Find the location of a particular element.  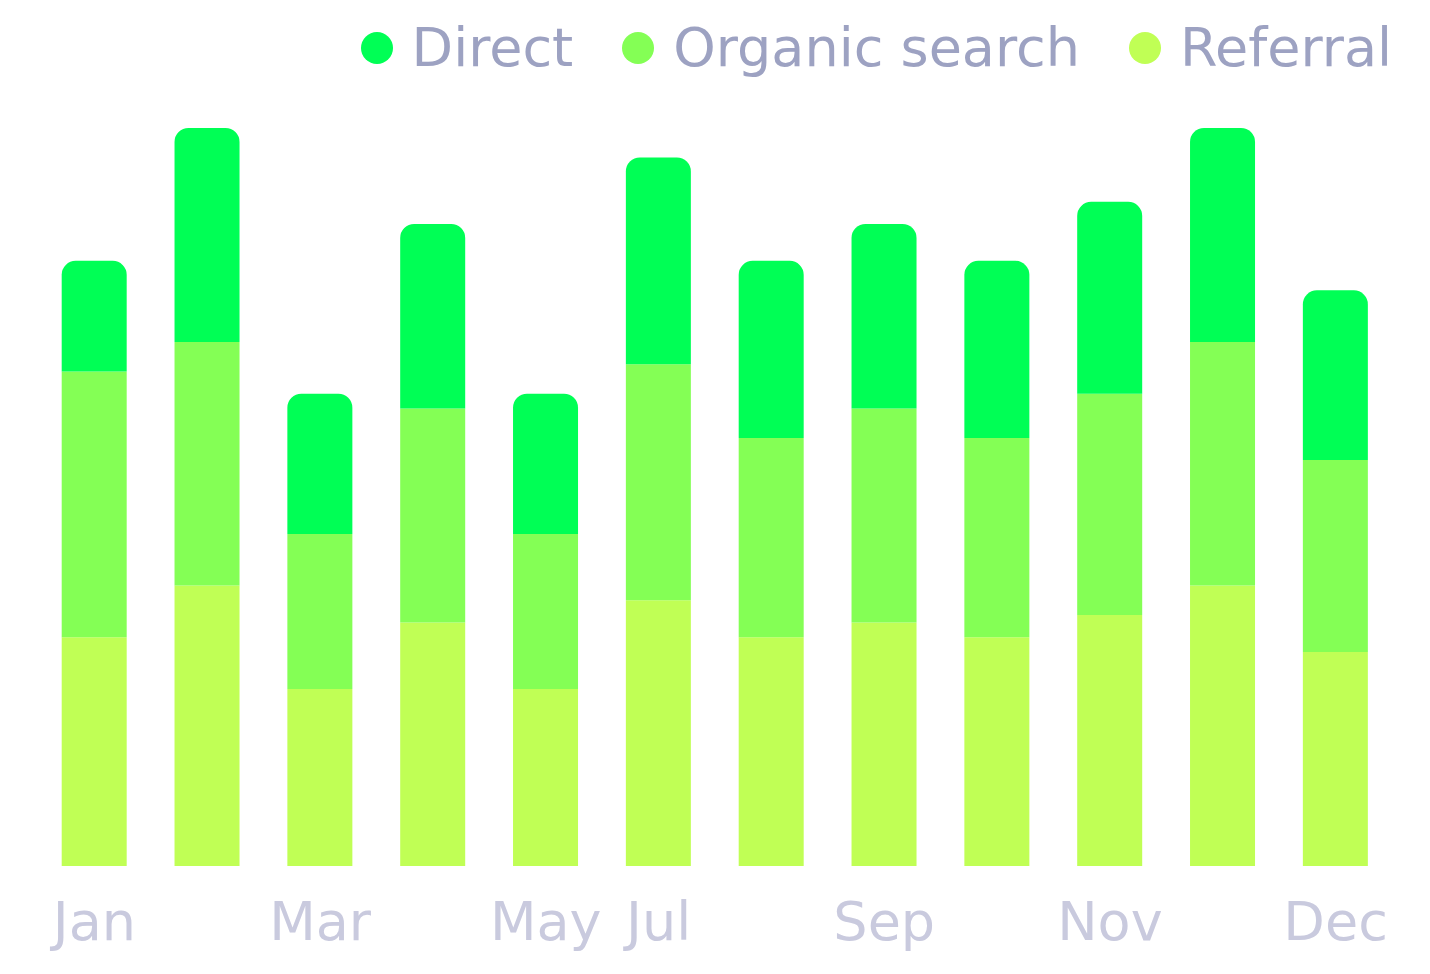

legend-label: Organic search is located at coordinates (876, 47).